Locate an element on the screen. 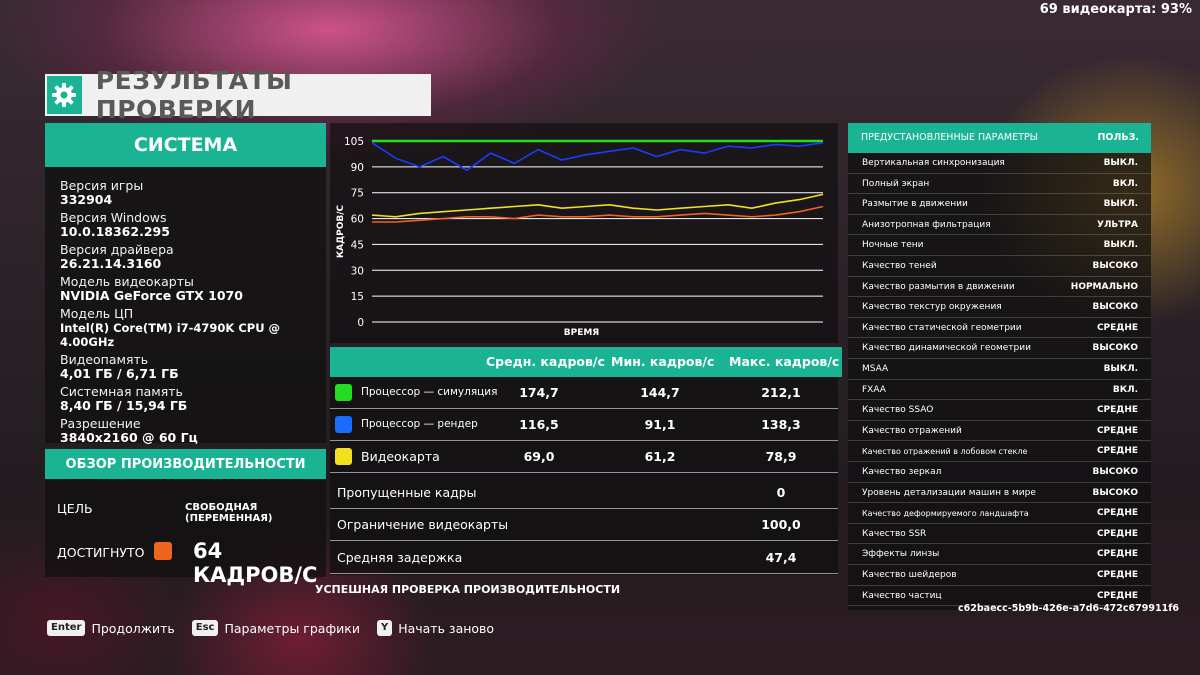 Image resolution: width=1200 pixels, height=675 pixels. graphics-settings-button: Параметры графики is located at coordinates (292, 628).